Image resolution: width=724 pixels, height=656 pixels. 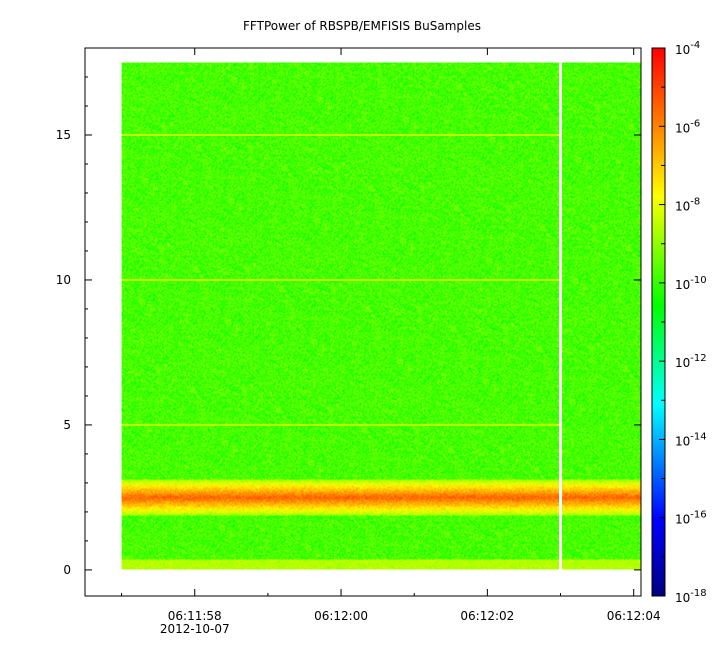 What do you see at coordinates (687, 205) in the screenshot?
I see `colorbar-tick-label: 10⁻⁸` at bounding box center [687, 205].